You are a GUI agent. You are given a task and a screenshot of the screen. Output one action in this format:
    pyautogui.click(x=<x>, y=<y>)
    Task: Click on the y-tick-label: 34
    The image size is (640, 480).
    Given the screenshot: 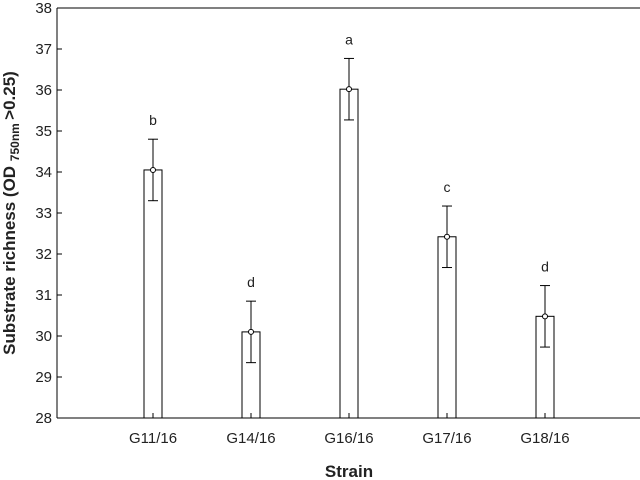 What is the action you would take?
    pyautogui.click(x=43, y=172)
    